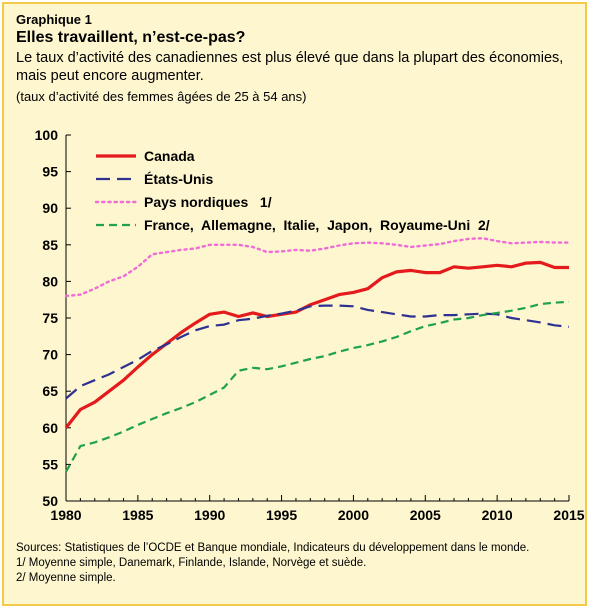  What do you see at coordinates (209, 515) in the screenshot?
I see `x-tick-label: 1990` at bounding box center [209, 515].